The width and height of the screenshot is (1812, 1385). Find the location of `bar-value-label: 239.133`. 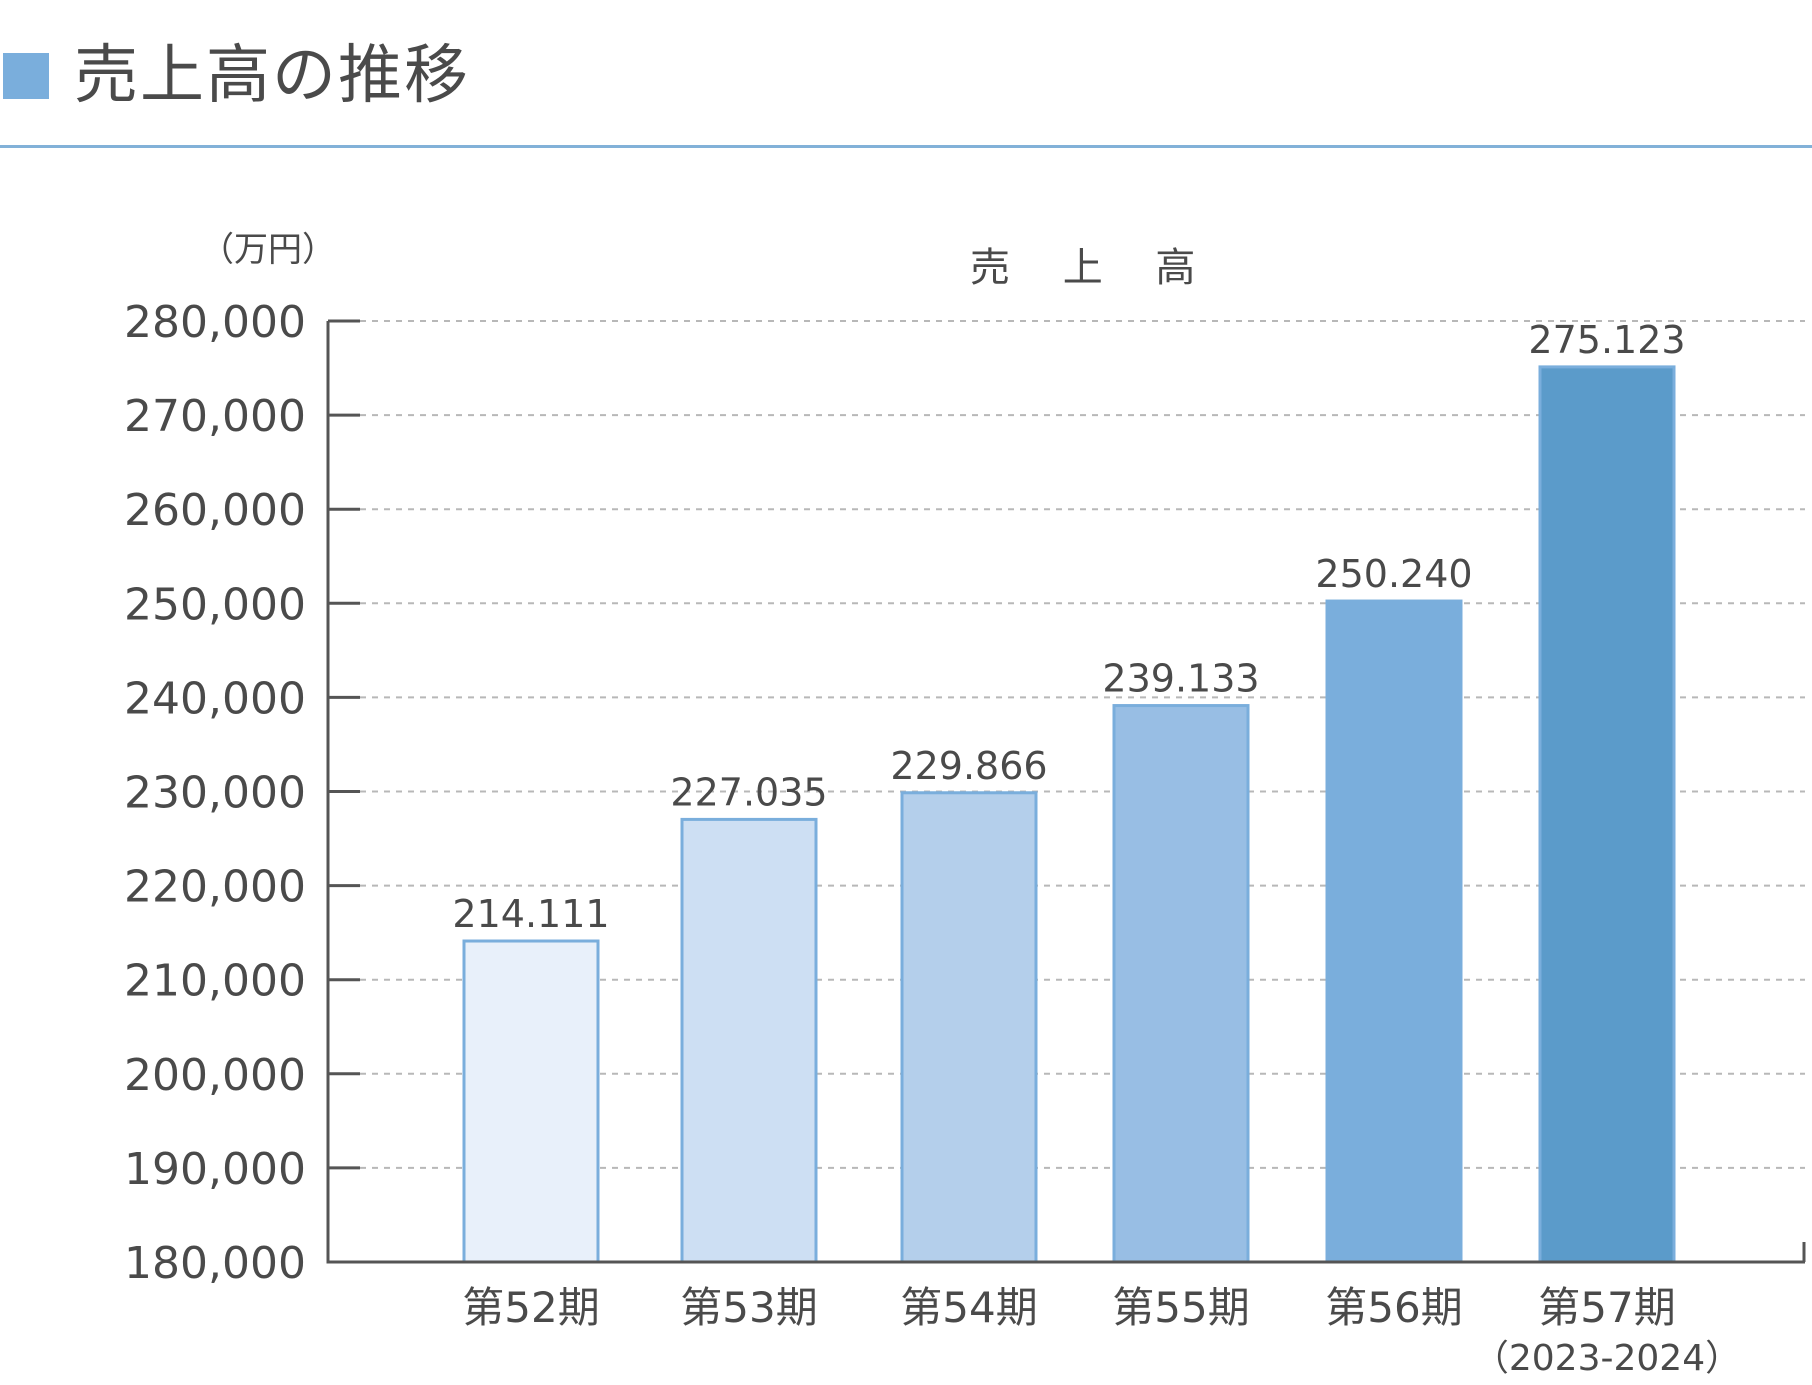

bar-value-label: 239.133 is located at coordinates (1180, 679).